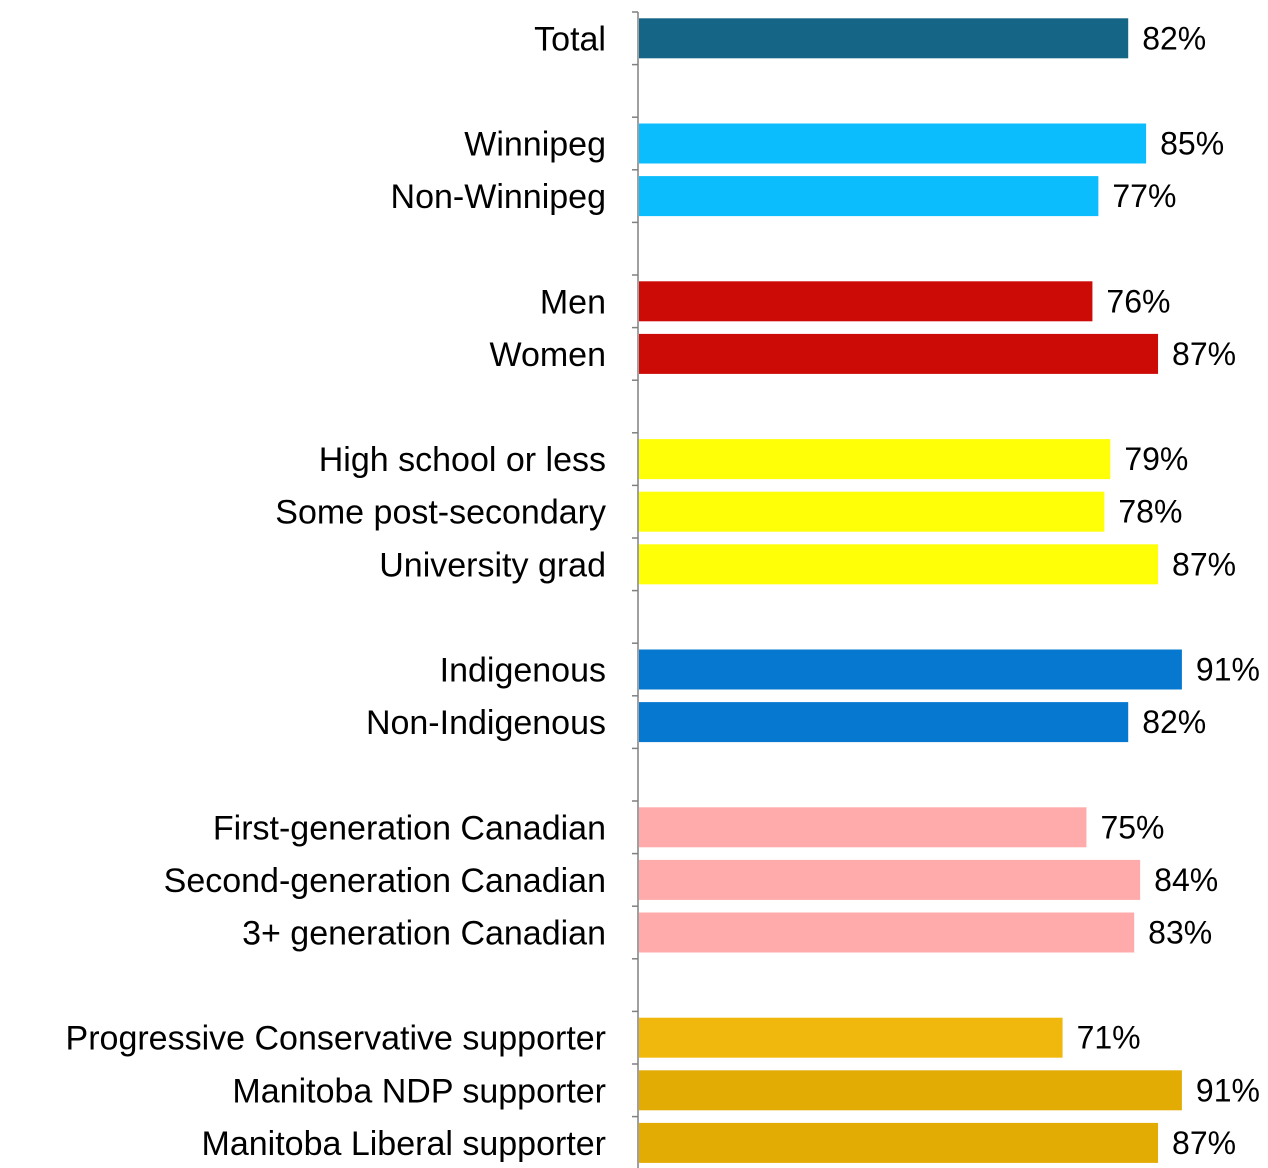 This screenshot has height=1168, width=1268. What do you see at coordinates (486, 723) in the screenshot?
I see `category-label: Non-Indigenous` at bounding box center [486, 723].